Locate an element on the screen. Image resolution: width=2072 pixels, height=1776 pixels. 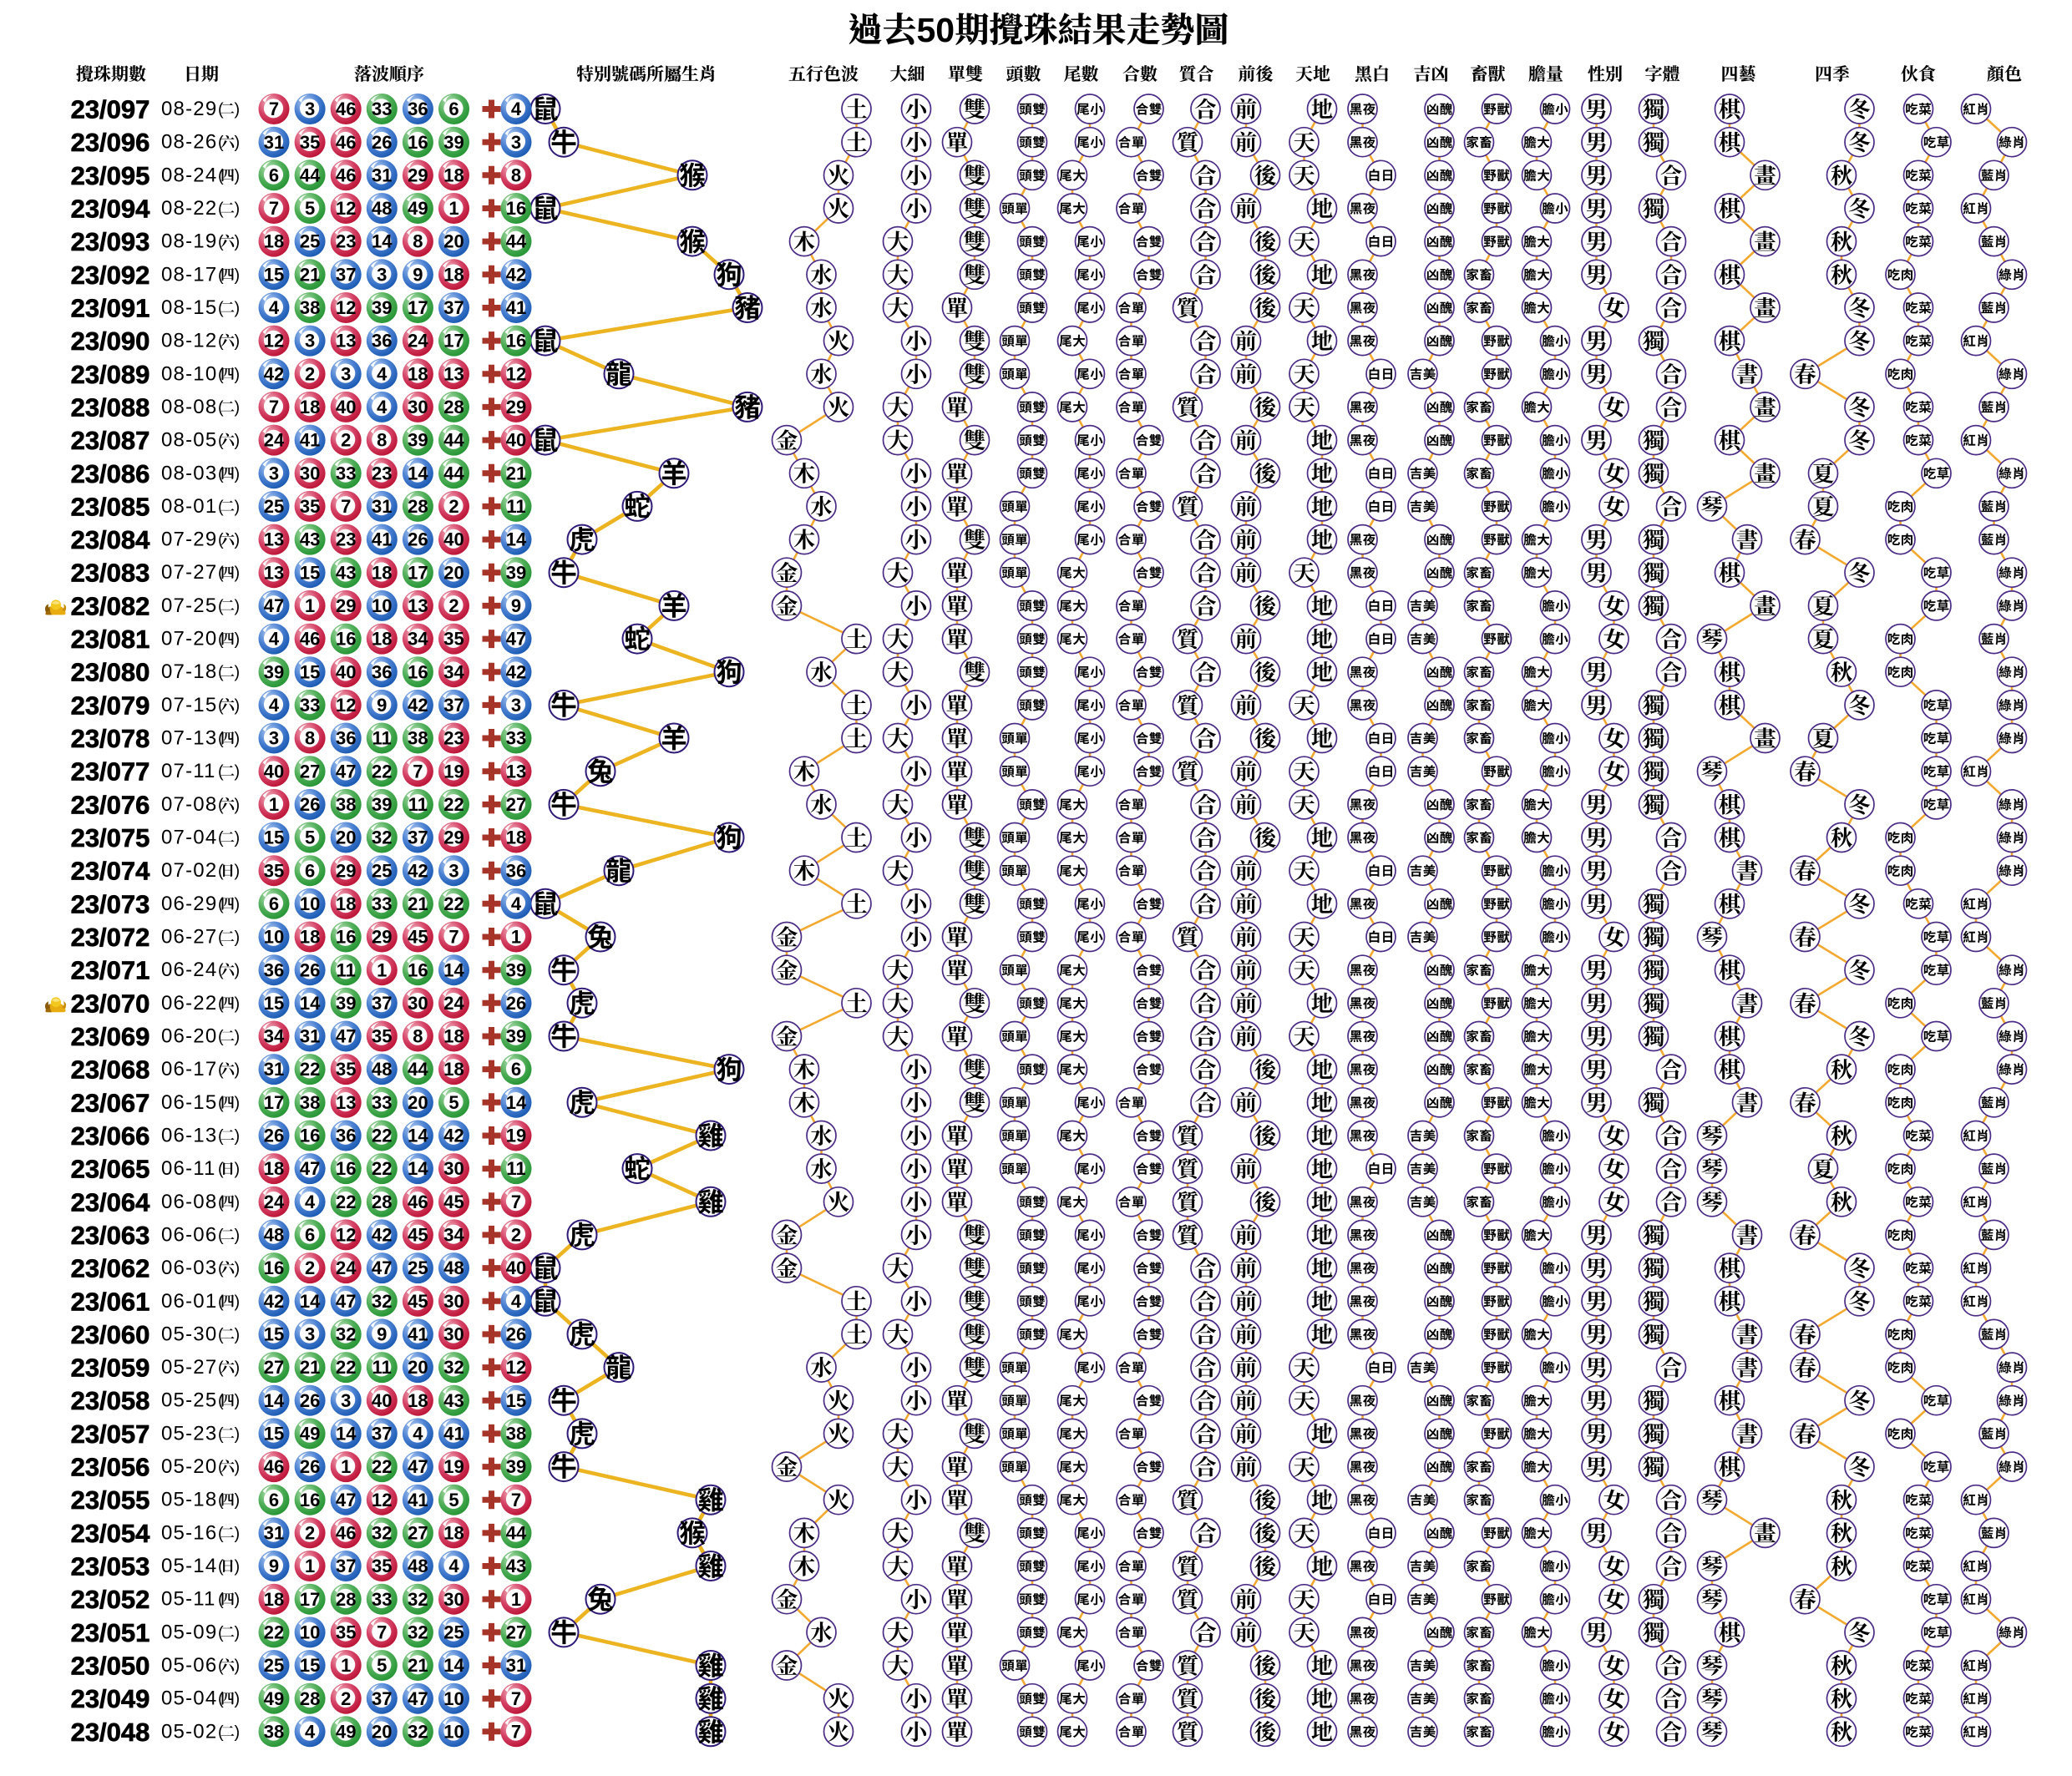
svg-text: 23/051 is located at coordinates (110, 1632).